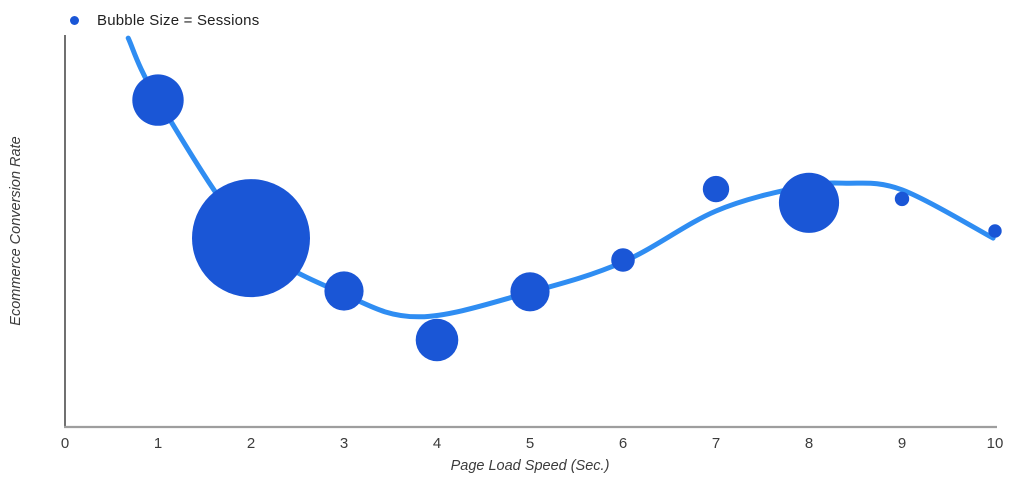 The height and width of the screenshot is (484, 1024). What do you see at coordinates (158, 443) in the screenshot?
I see `x-tick-label: 1` at bounding box center [158, 443].